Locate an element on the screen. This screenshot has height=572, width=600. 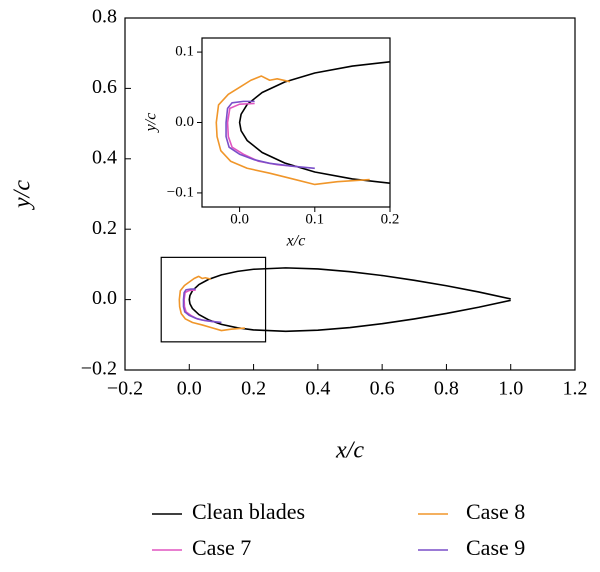
y-tick-label: 0.8 is located at coordinates (104, 17).